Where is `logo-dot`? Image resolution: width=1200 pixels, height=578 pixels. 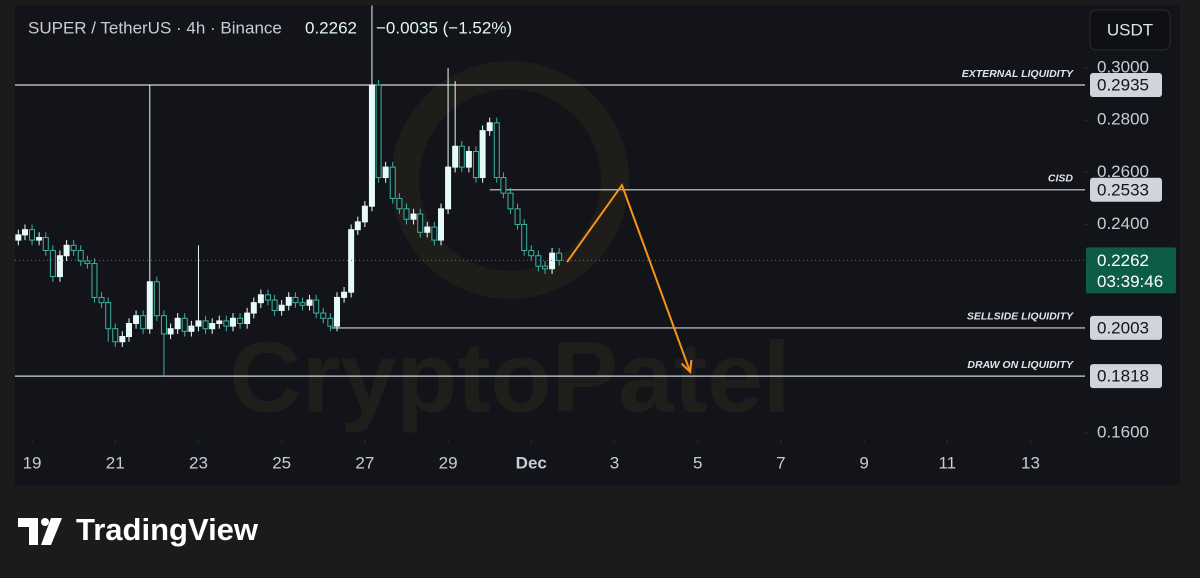
logo-dot is located at coordinates (45, 522).